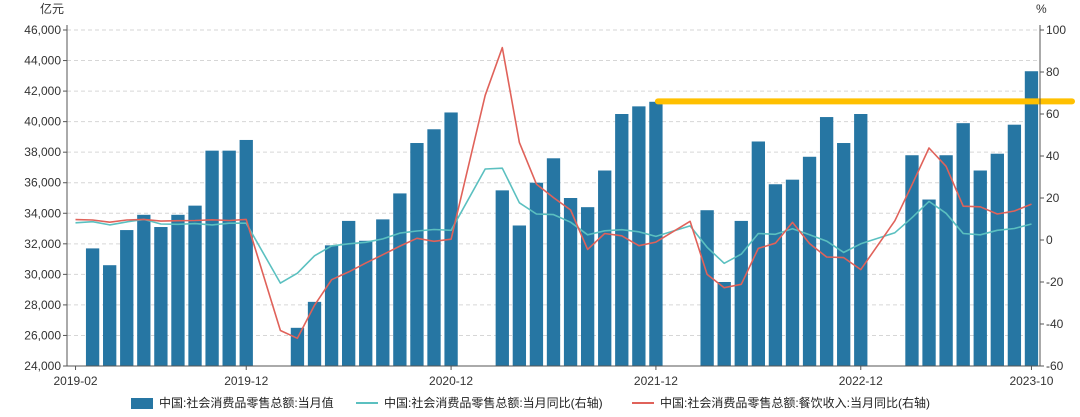 The width and height of the screenshot is (1080, 417). I want to click on x-tick-label: 2020-12, so click(451, 381).